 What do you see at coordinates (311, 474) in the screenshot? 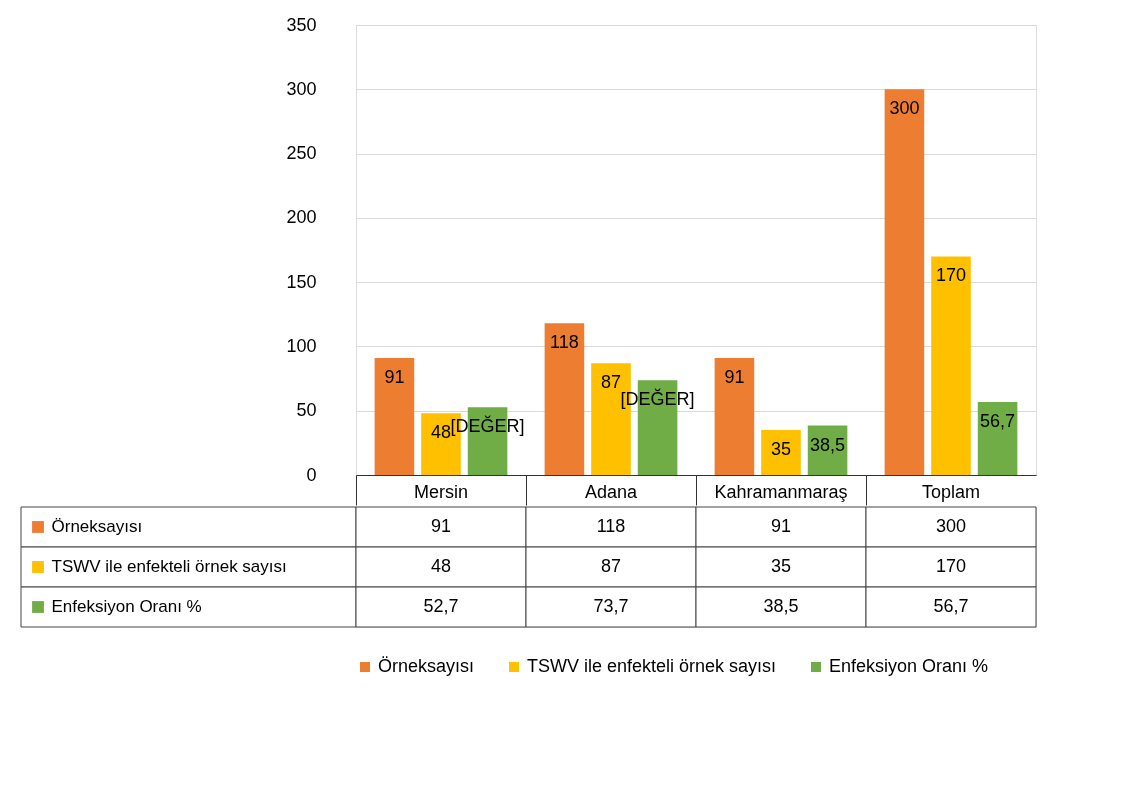
I see `y-tick-label: 0` at bounding box center [311, 474].